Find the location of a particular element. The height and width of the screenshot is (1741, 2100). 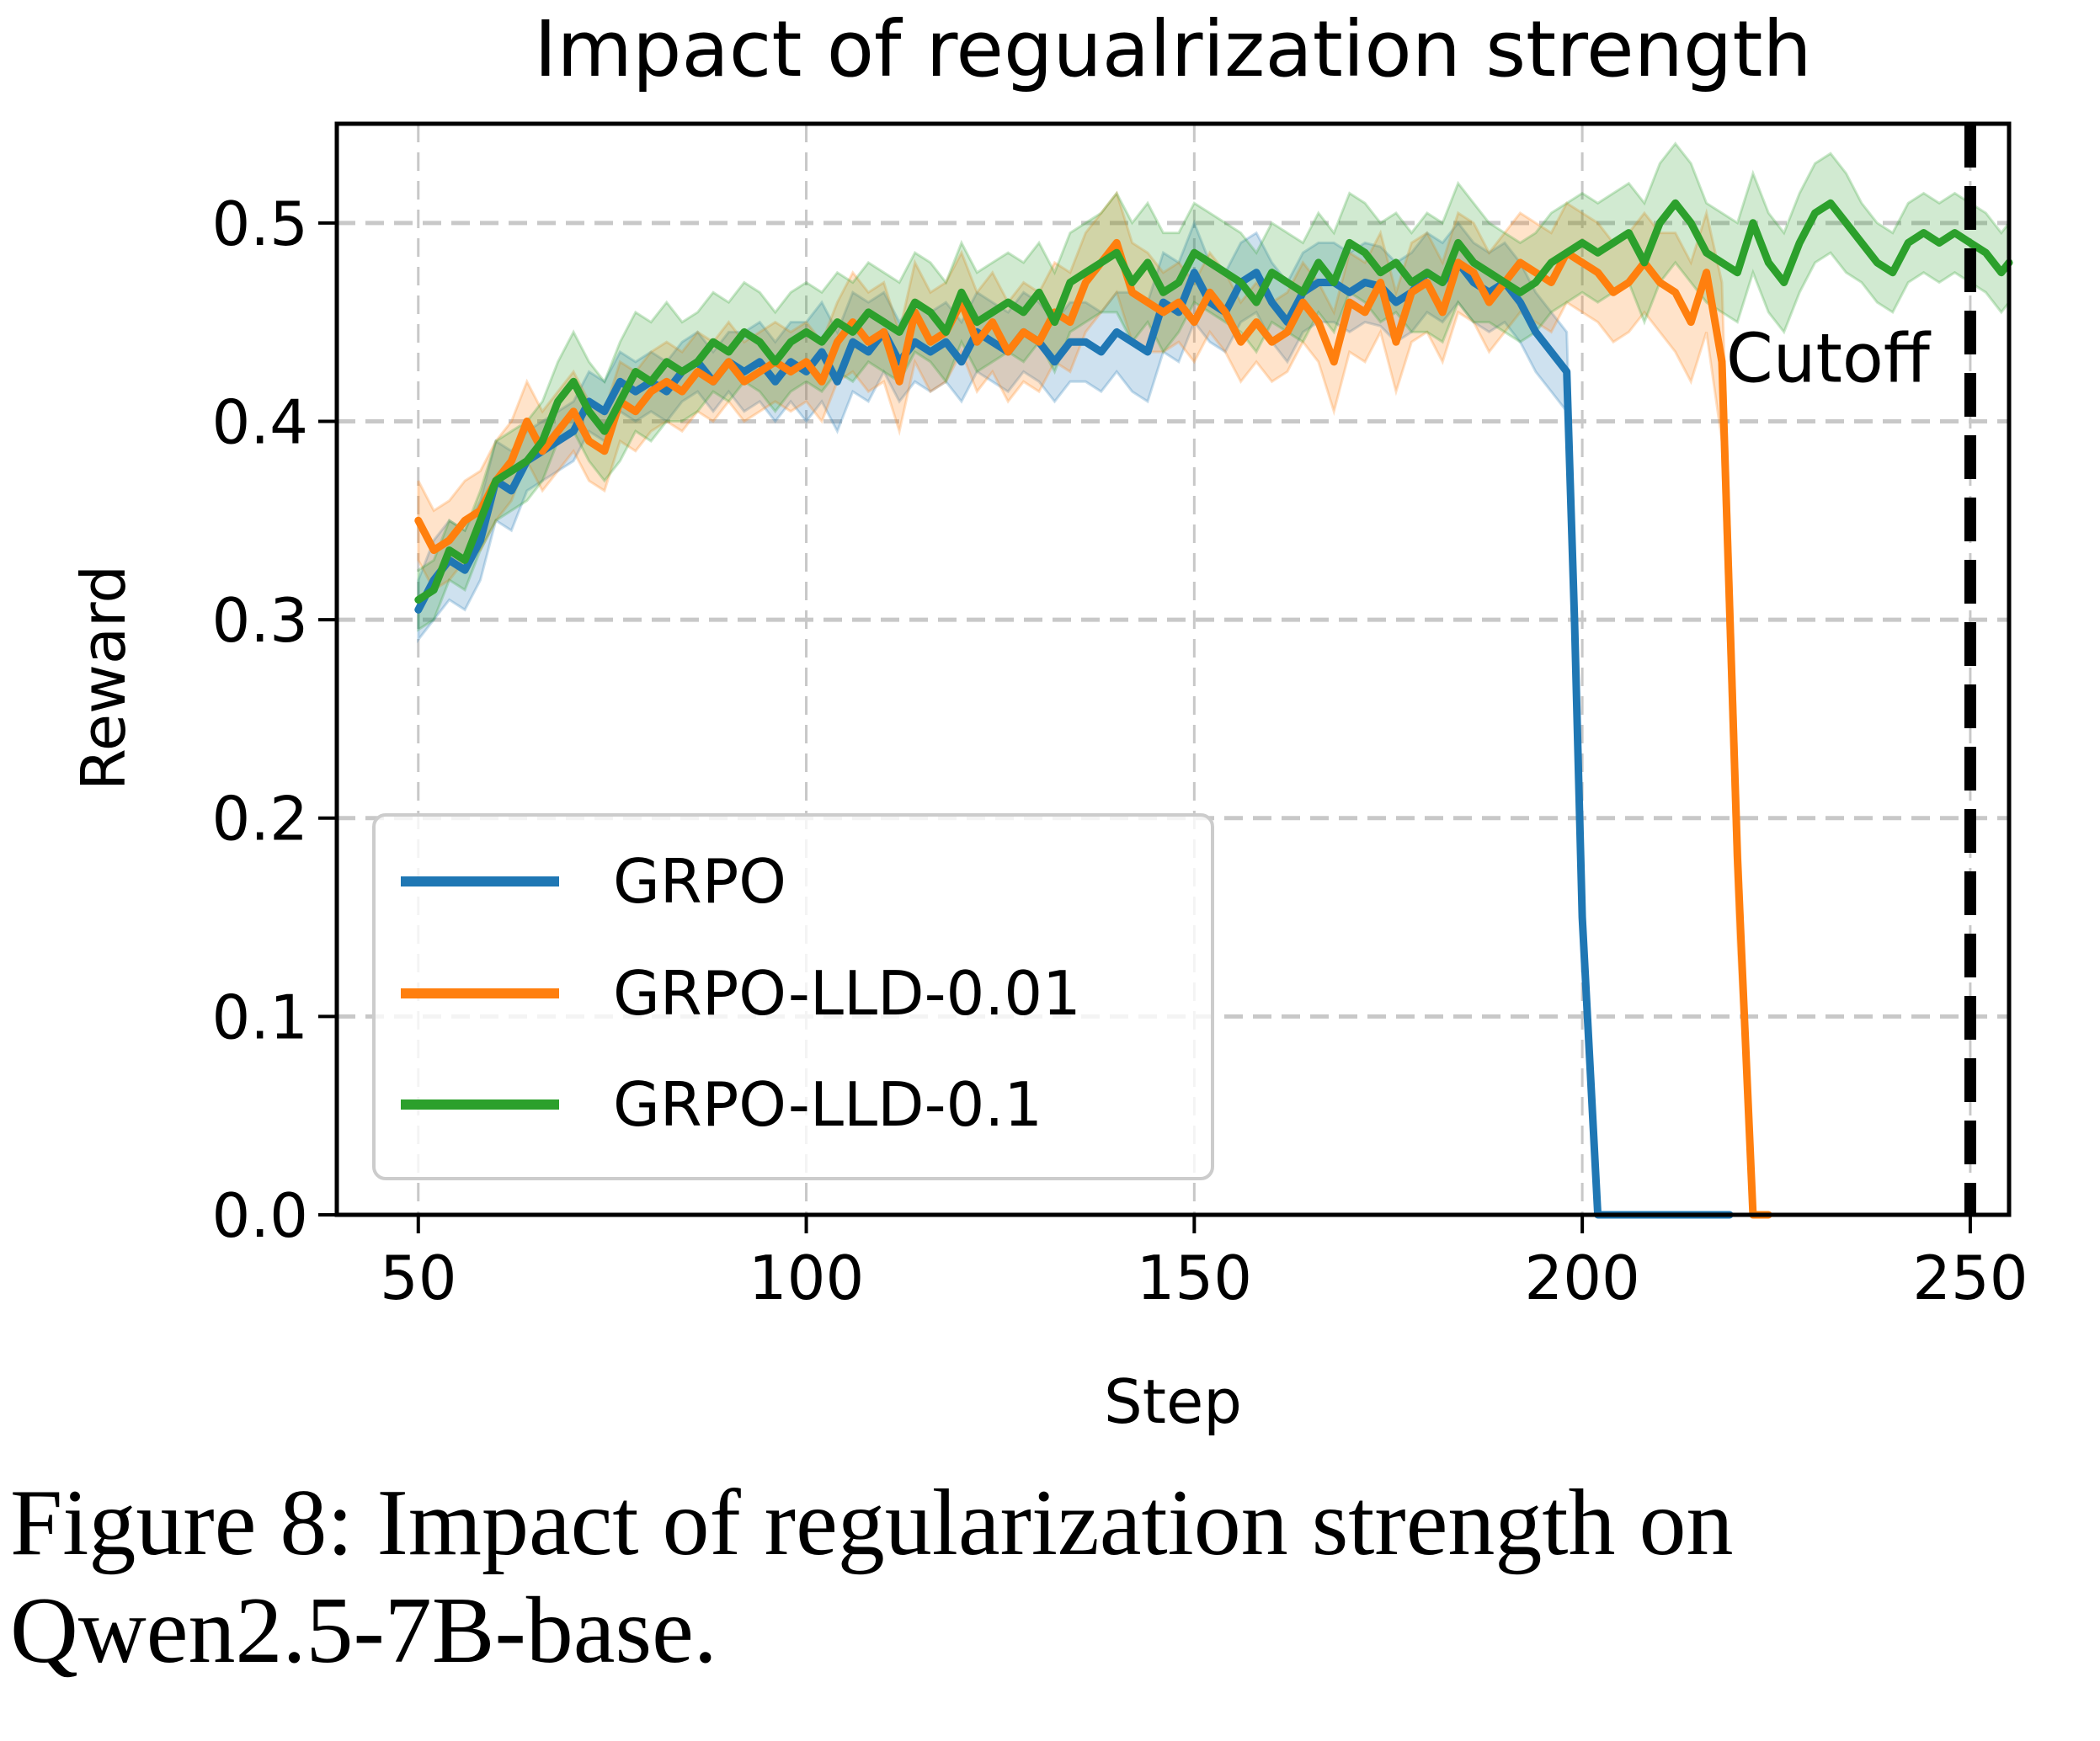

y-tick-label: 0.5 is located at coordinates (259, 224).